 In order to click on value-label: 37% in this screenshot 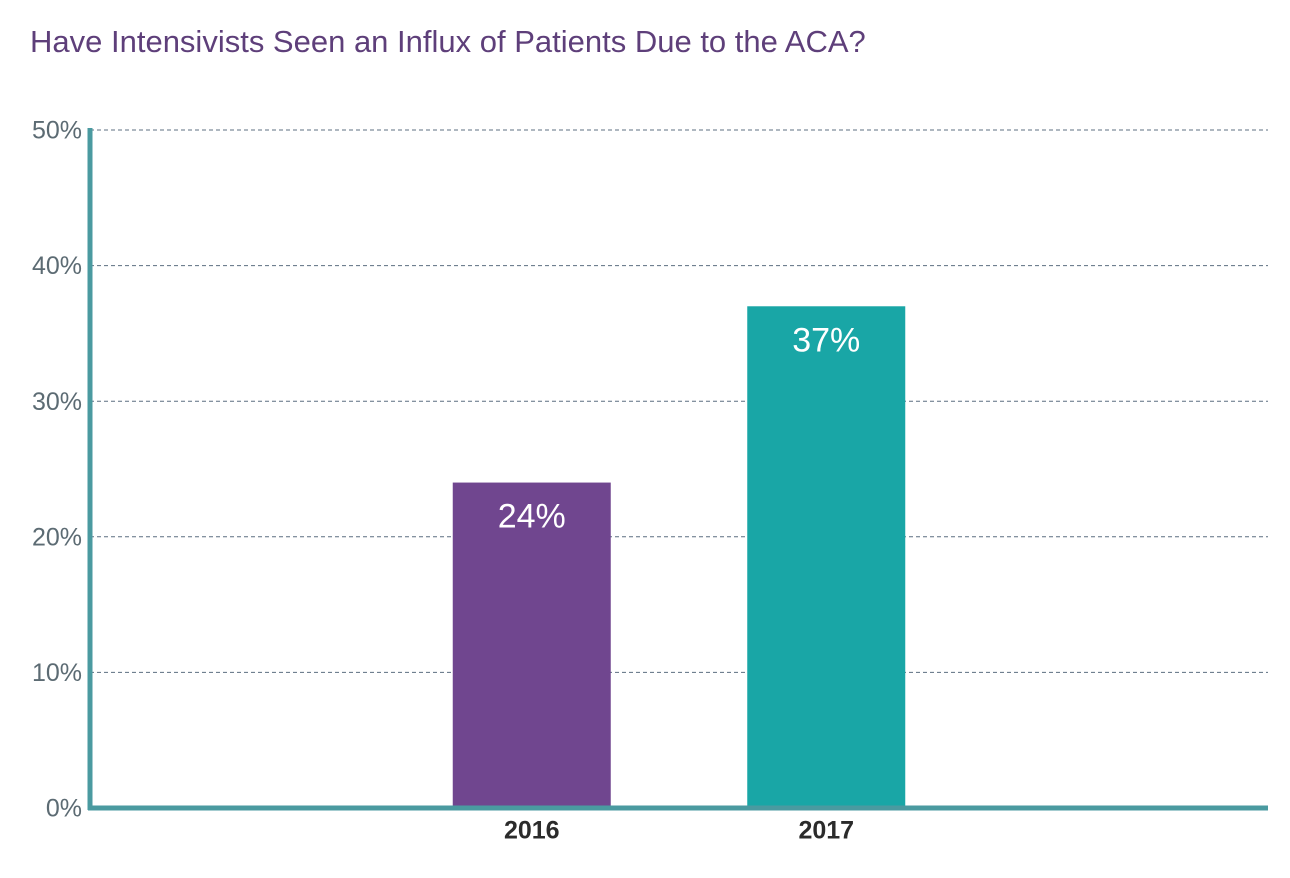, I will do `click(826, 340)`.